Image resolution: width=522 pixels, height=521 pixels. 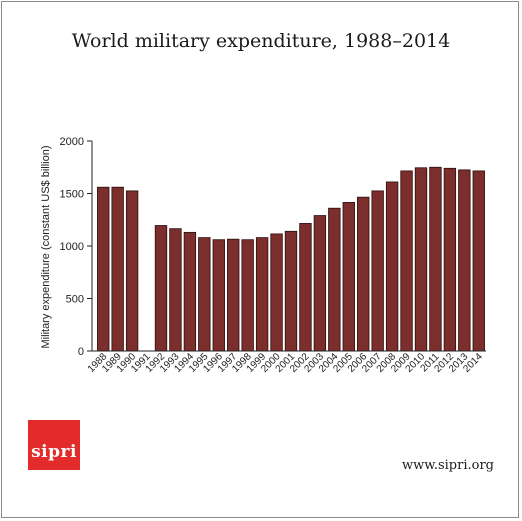 I want to click on bar-2006, so click(x=363, y=274).